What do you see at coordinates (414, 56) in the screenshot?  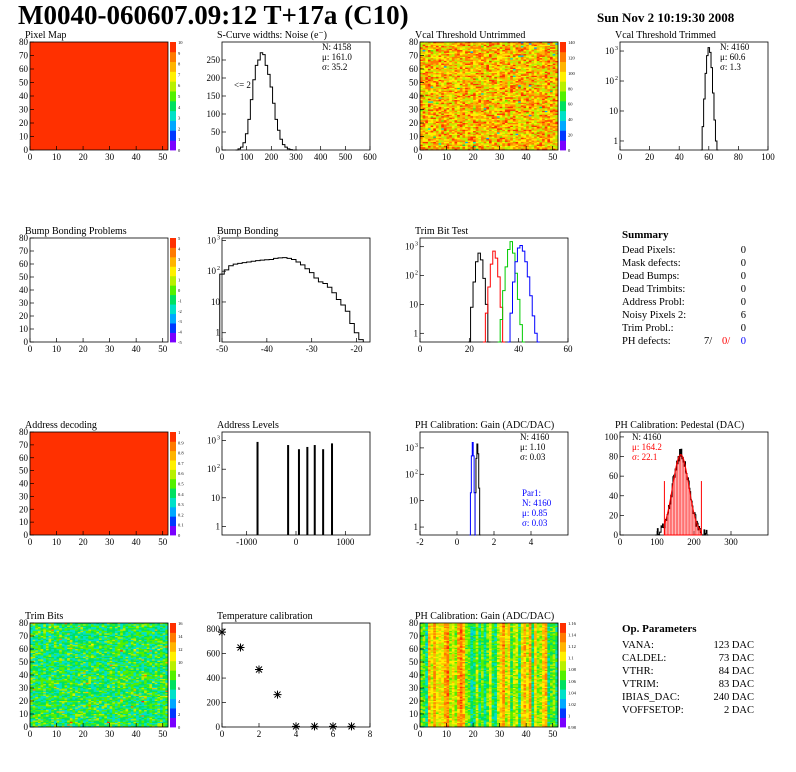 I see `y-tick-label: 70` at bounding box center [414, 56].